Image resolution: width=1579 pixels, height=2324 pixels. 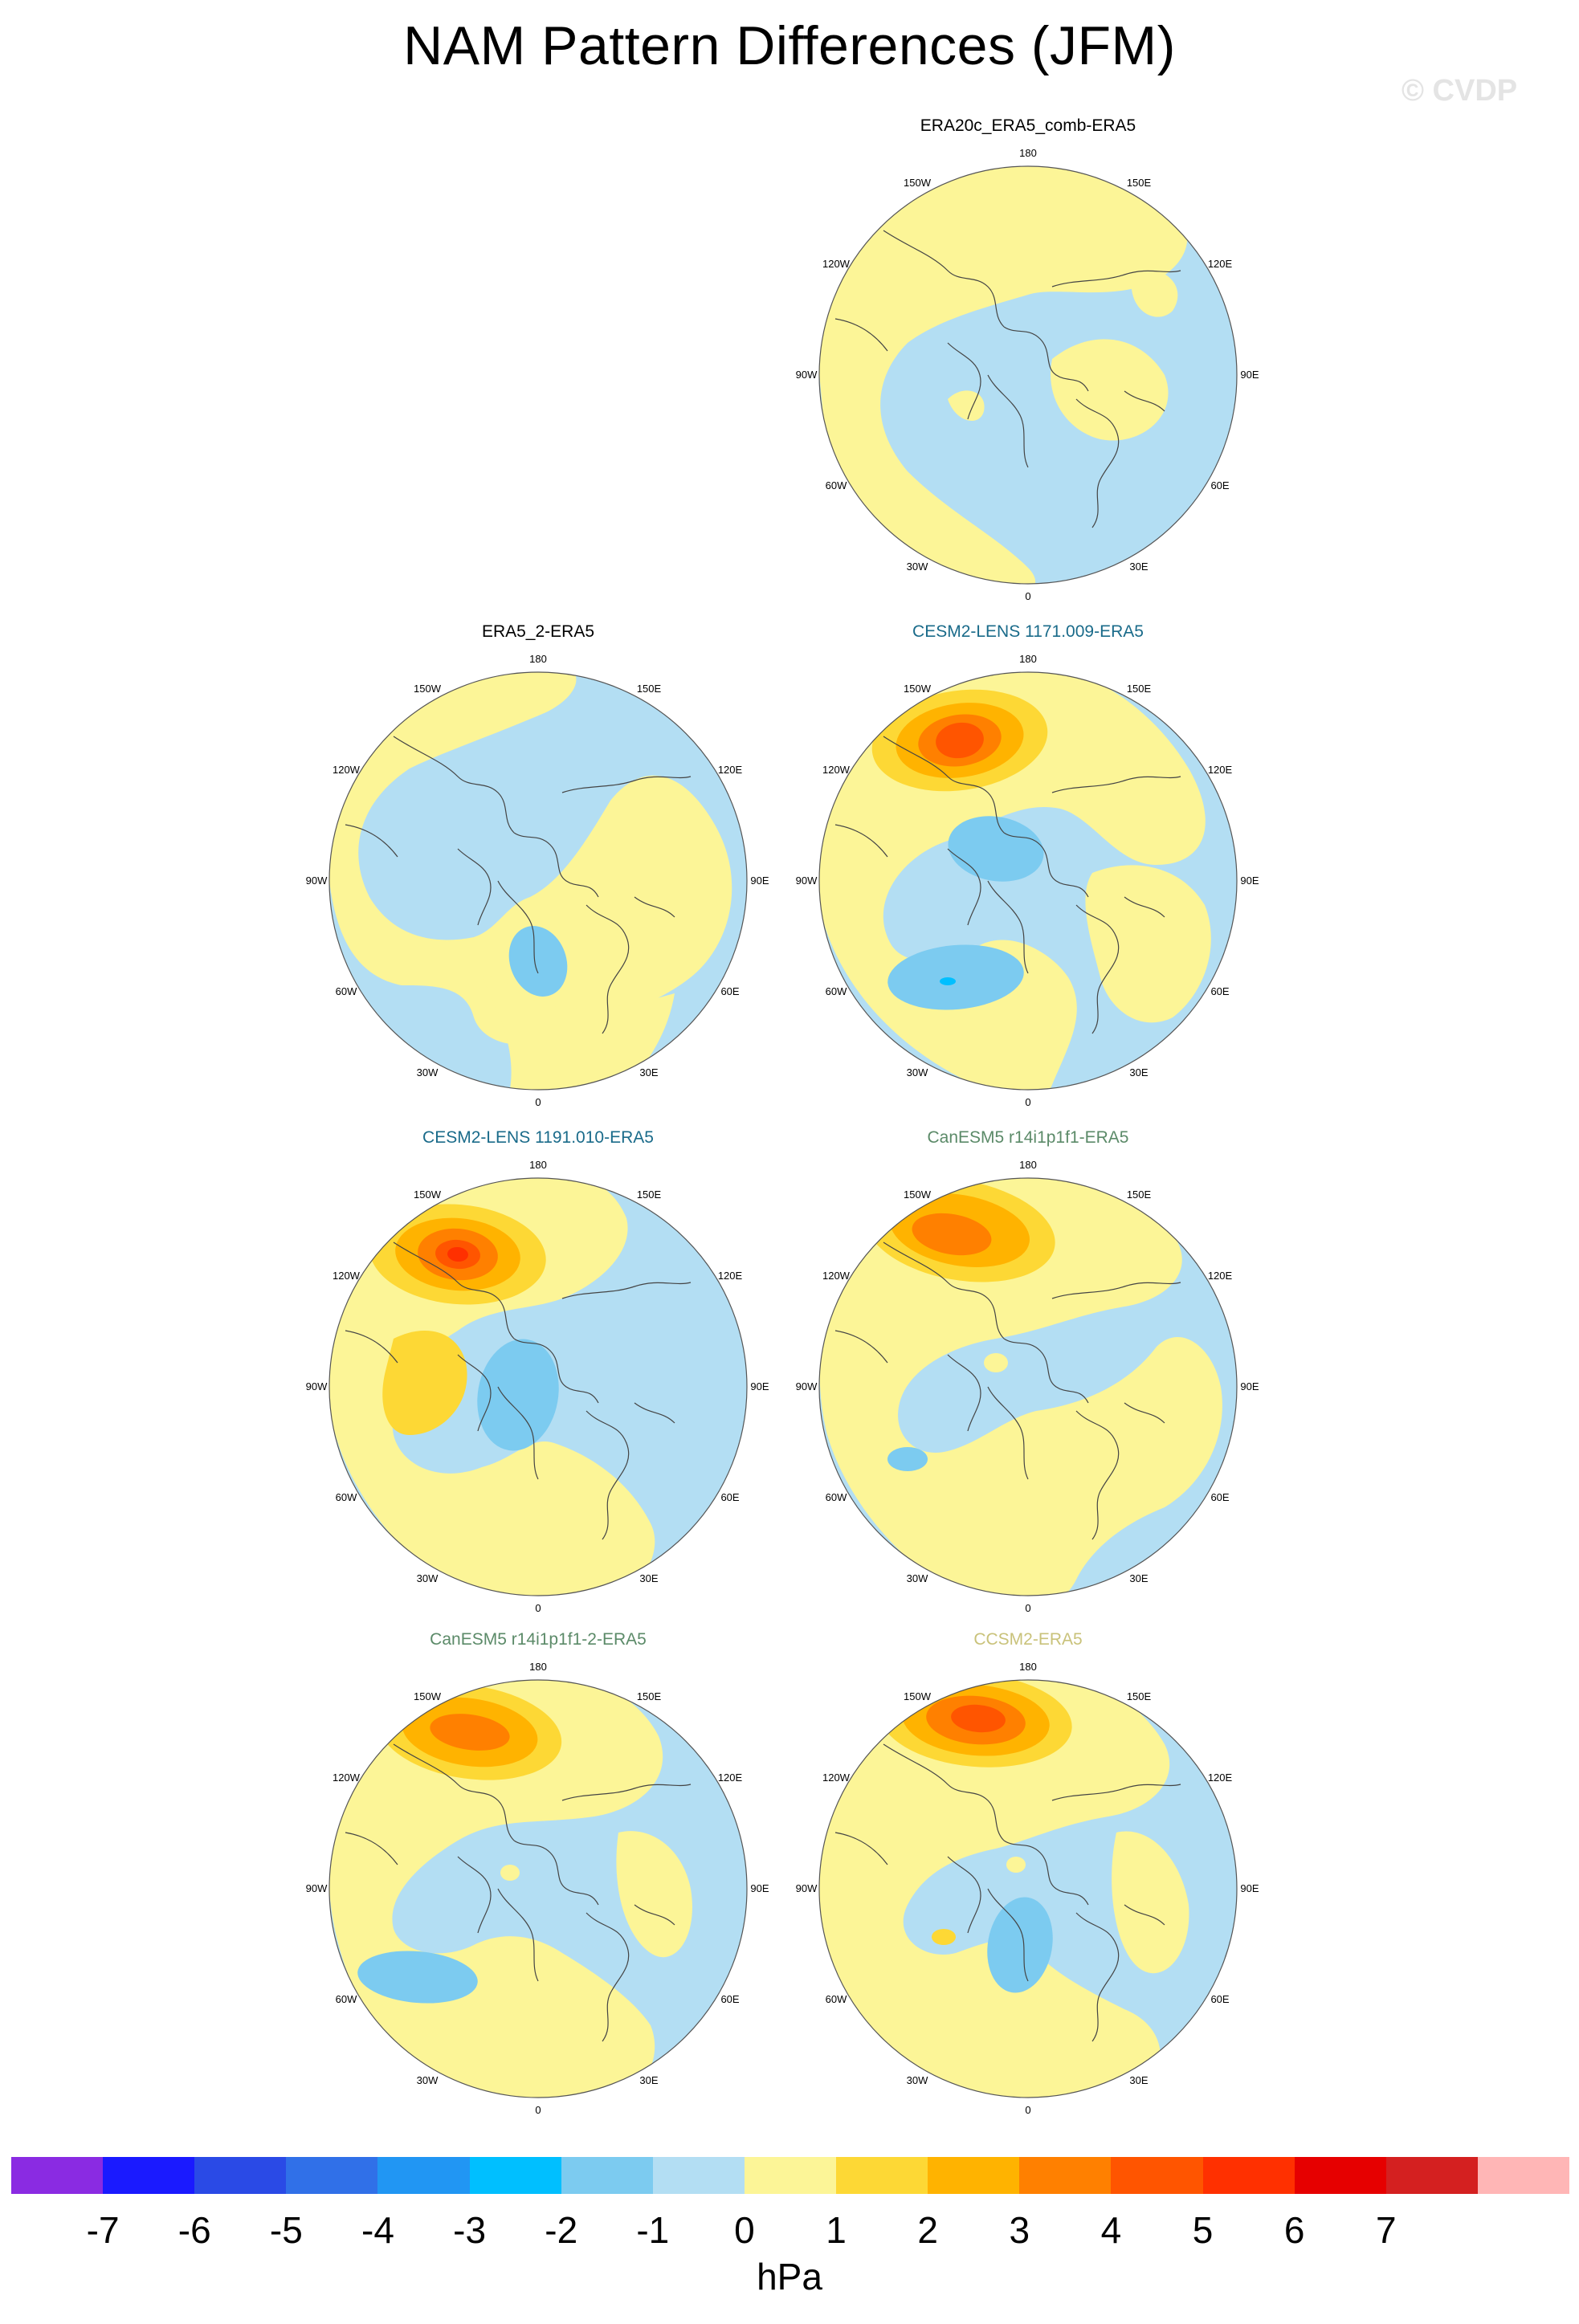 I want to click on colorbar-tick-label: 6, so click(x=1294, y=2230).